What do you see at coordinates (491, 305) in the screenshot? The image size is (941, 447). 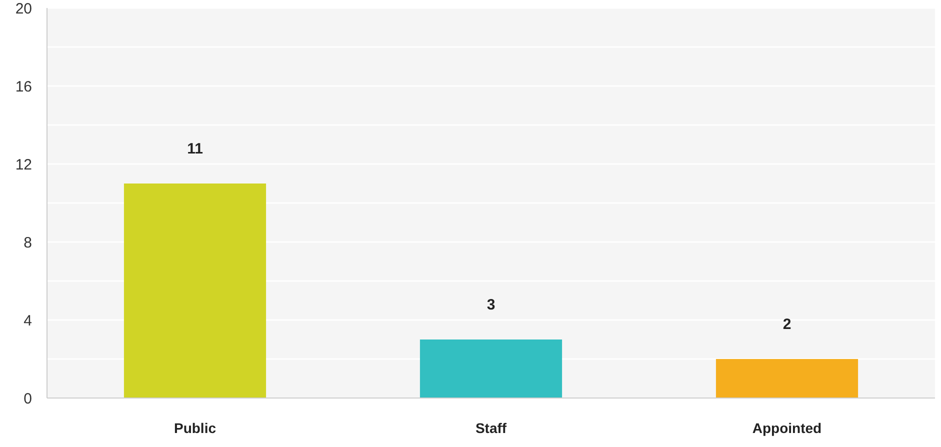 I see `data-label: 3` at bounding box center [491, 305].